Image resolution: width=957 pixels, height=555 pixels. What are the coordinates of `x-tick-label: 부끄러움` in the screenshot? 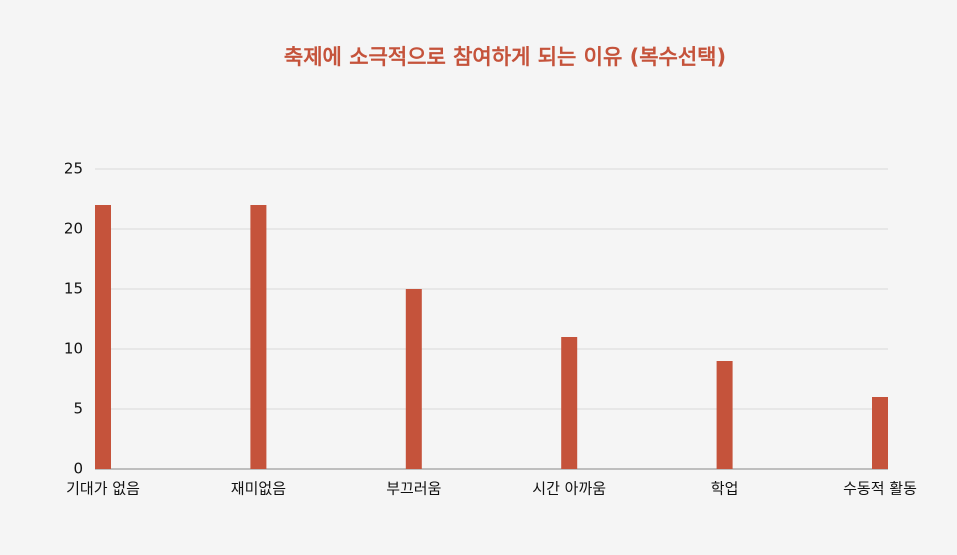 It's located at (413, 489).